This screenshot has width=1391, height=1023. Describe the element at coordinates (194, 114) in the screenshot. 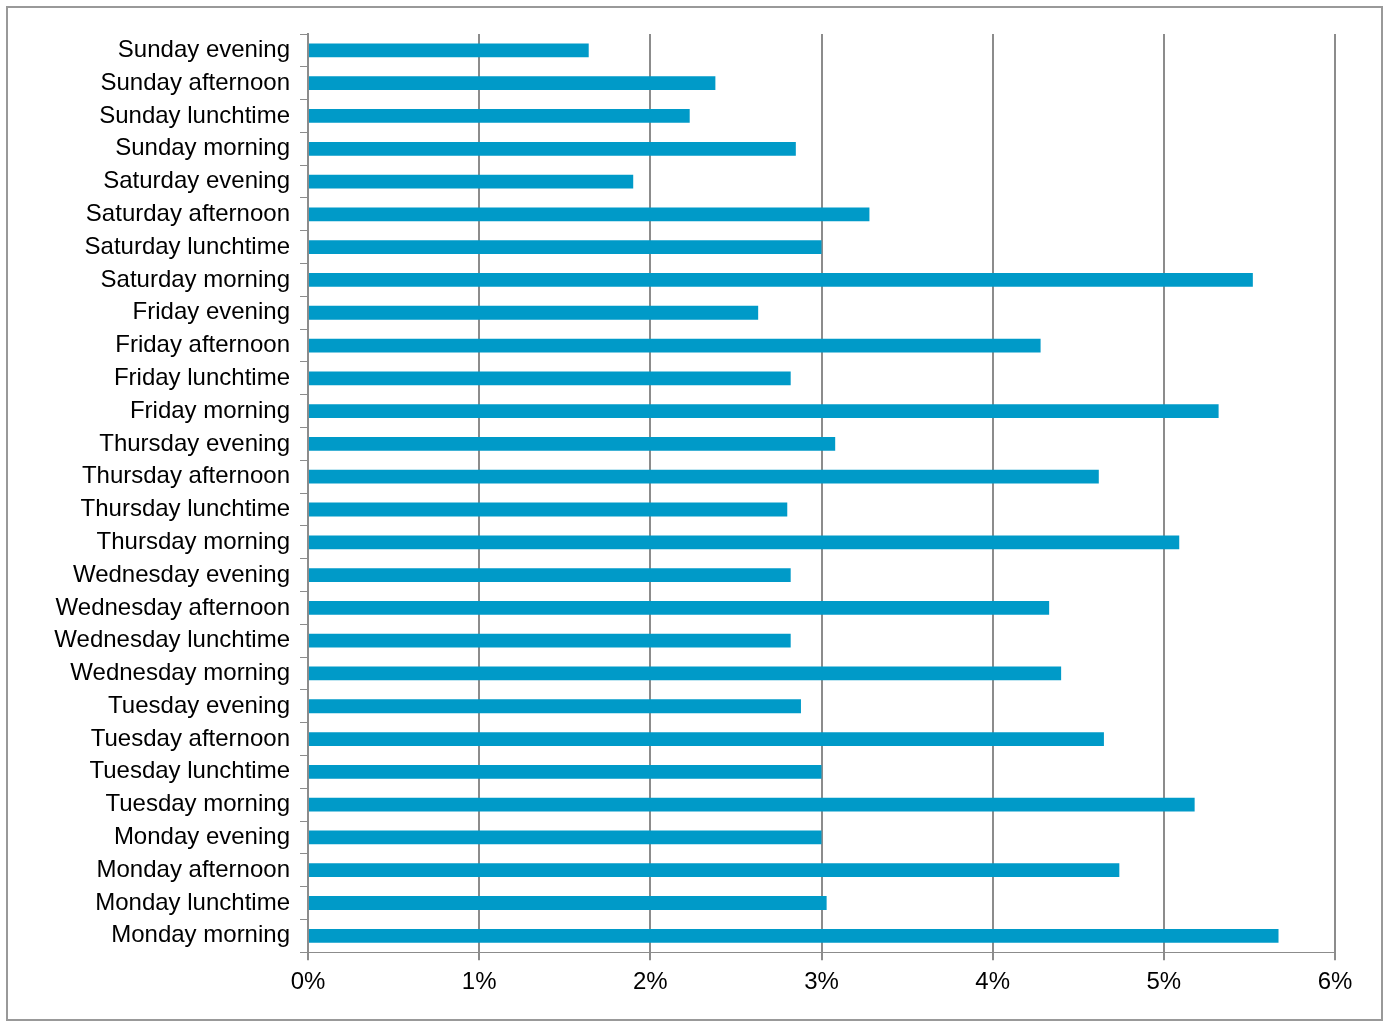

I see `y-tick-label: Sunday lunchtime` at that location.